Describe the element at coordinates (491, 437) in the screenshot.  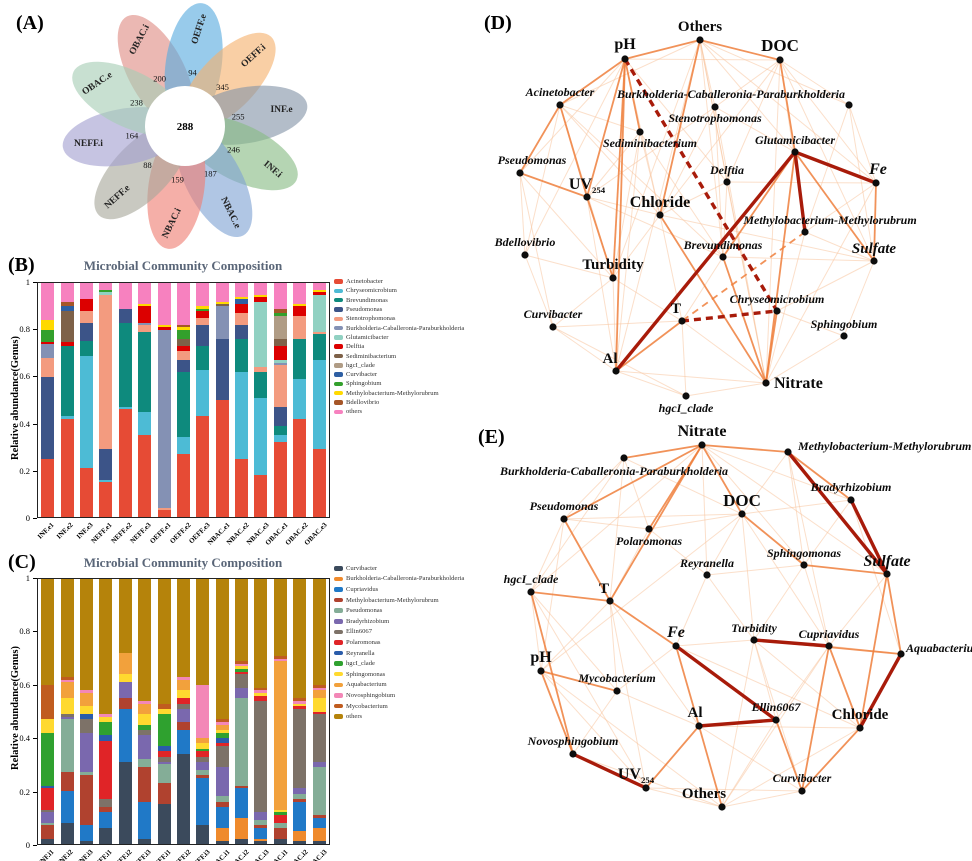
I see `panel-label-e: (E)` at that location.